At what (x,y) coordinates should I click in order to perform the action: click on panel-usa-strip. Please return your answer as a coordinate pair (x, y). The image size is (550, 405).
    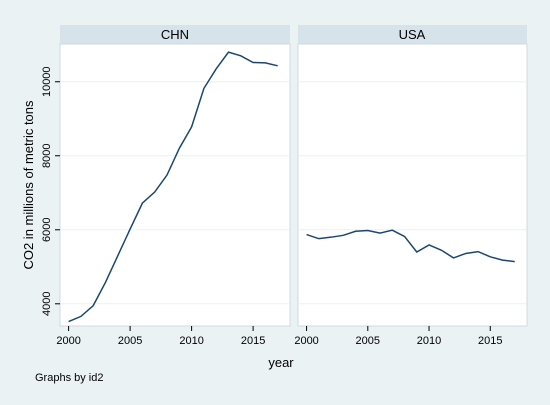
    Looking at the image, I should click on (412, 34).